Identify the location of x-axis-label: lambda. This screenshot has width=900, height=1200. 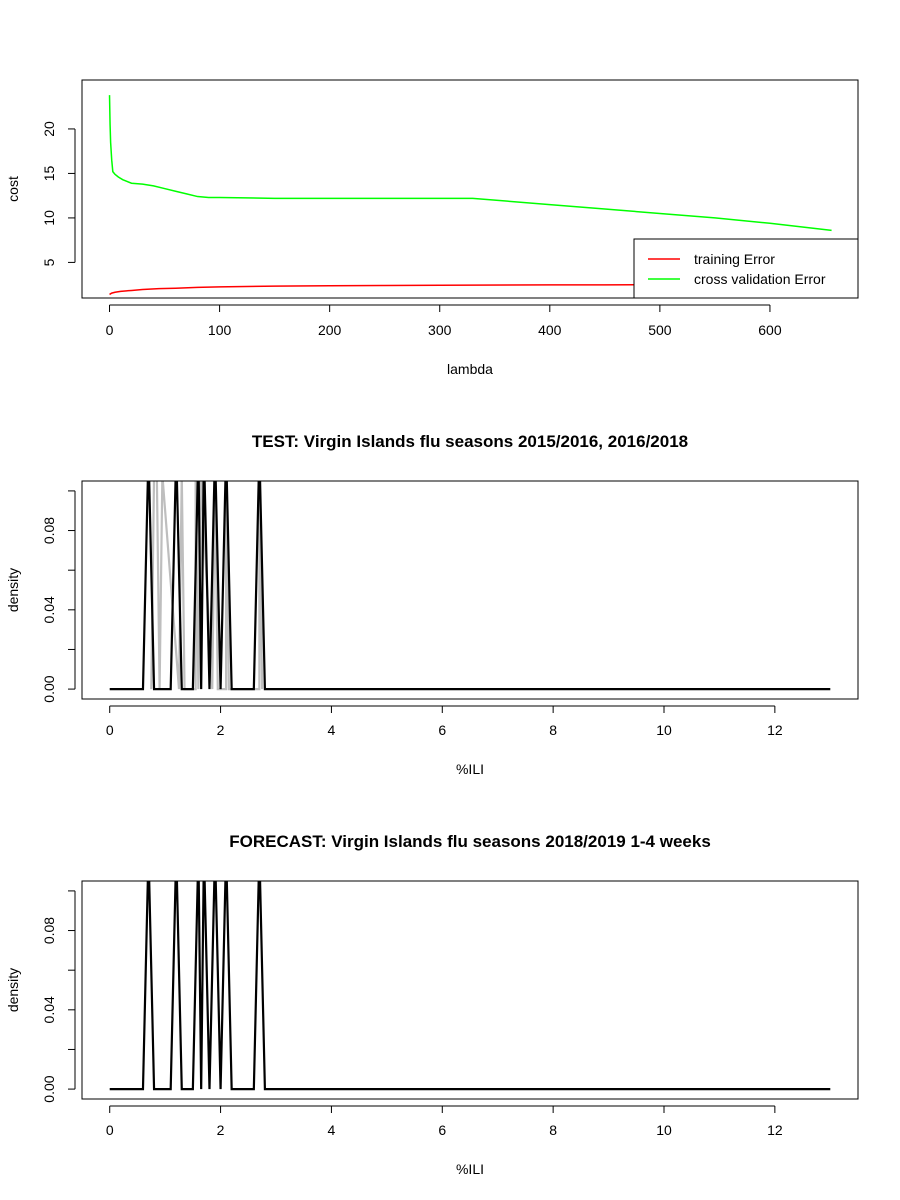
(470, 369).